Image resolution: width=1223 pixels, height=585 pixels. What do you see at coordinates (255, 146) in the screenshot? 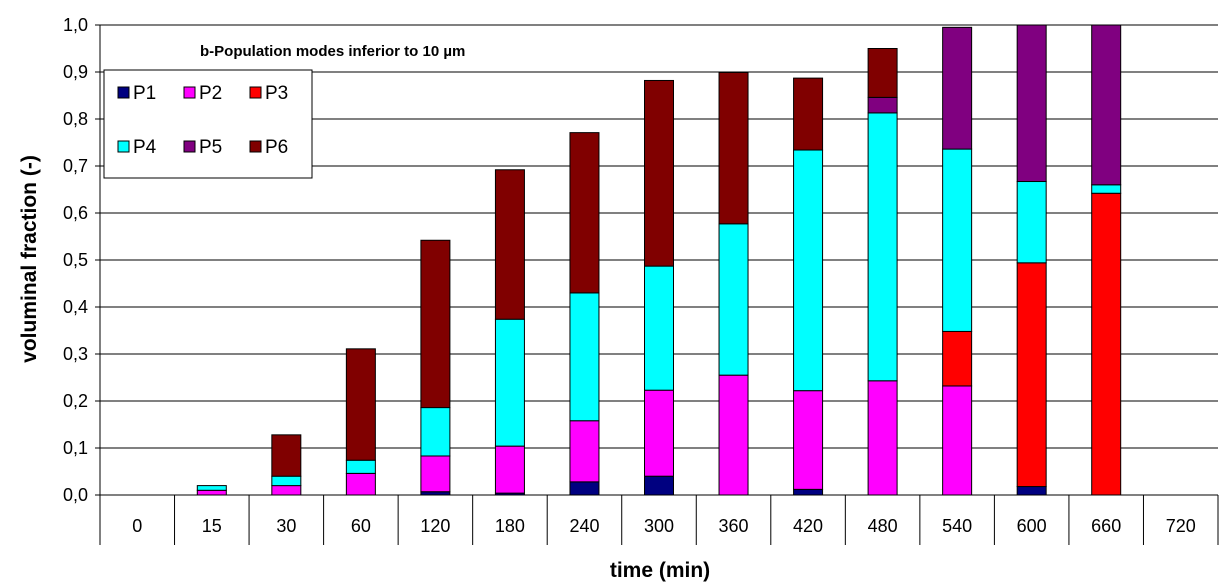
I see `legend-swatch-p6` at bounding box center [255, 146].